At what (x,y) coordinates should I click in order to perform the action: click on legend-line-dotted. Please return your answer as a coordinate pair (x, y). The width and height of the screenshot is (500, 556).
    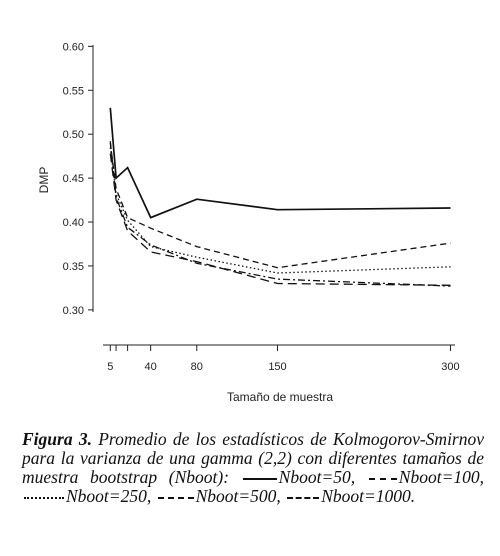
    Looking at the image, I should click on (44, 497).